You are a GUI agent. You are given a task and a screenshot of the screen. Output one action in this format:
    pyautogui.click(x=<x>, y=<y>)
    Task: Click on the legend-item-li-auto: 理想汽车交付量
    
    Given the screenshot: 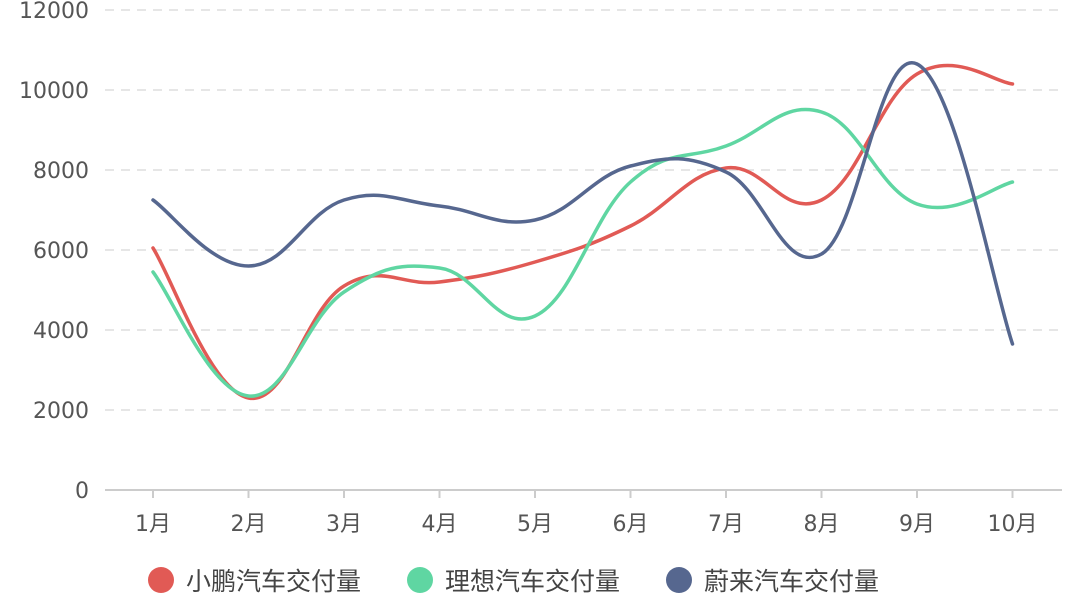 What is the action you would take?
    pyautogui.click(x=513, y=580)
    